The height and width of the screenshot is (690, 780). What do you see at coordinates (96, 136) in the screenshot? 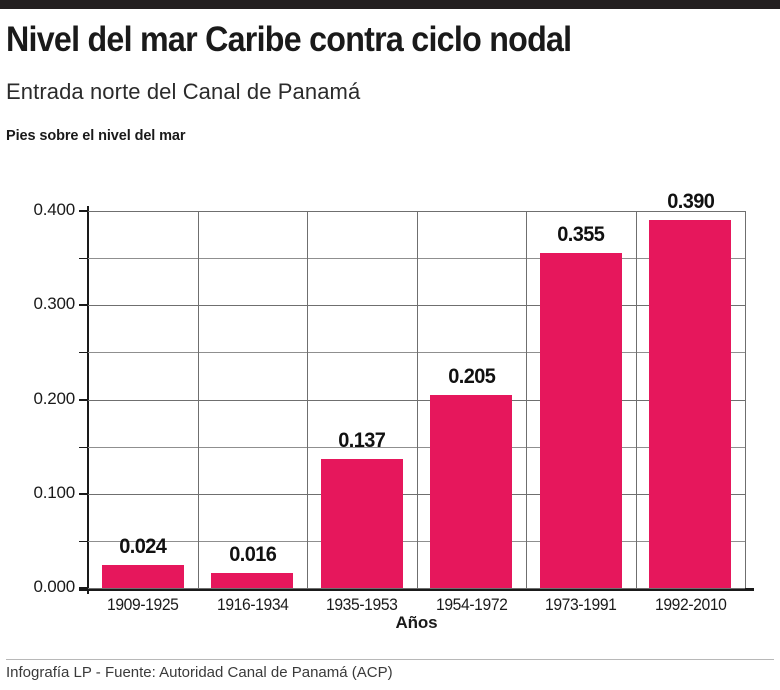
I see `y-axis-caption: Pies sobre el nivel del mar` at bounding box center [96, 136].